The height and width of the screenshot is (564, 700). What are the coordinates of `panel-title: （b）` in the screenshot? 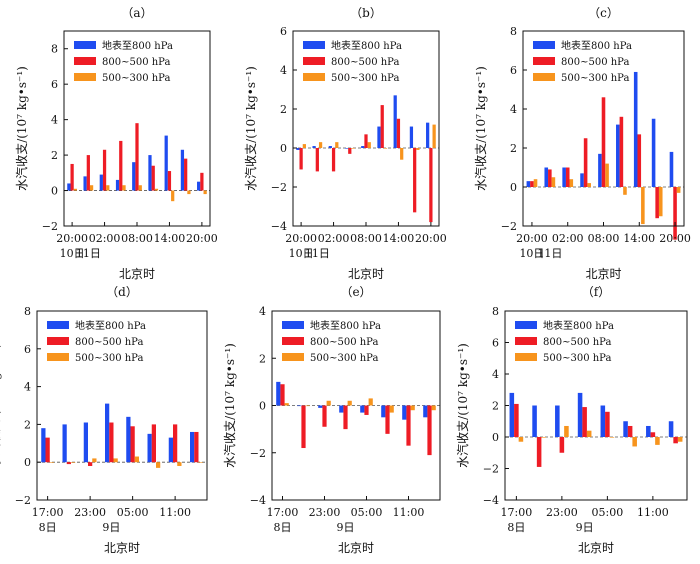 It's located at (366, 13).